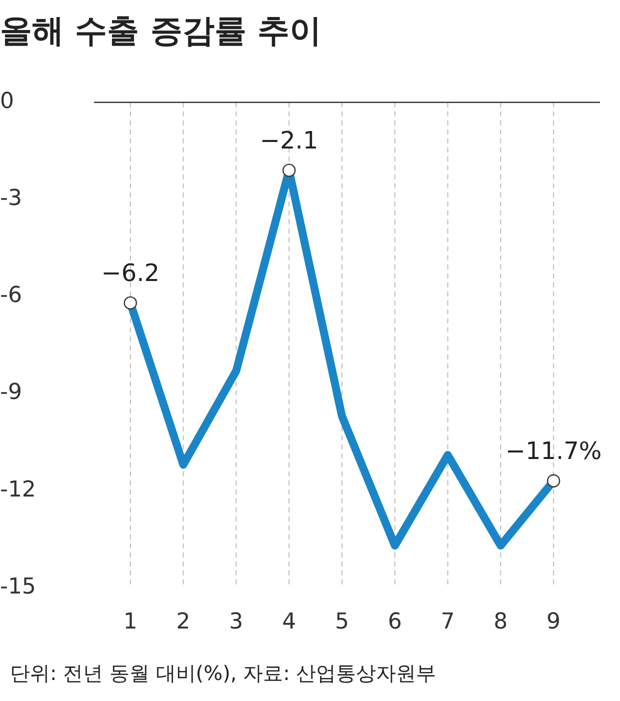  What do you see at coordinates (289, 622) in the screenshot?
I see `x-tick-label: 4` at bounding box center [289, 622].